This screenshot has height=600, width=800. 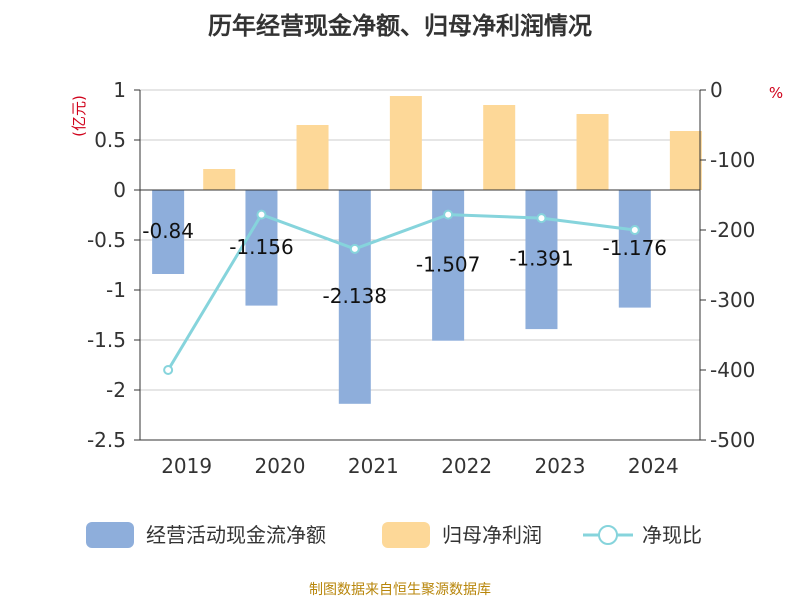 What do you see at coordinates (106, 340) in the screenshot?
I see `left-tick-label: -1.5` at bounding box center [106, 340].